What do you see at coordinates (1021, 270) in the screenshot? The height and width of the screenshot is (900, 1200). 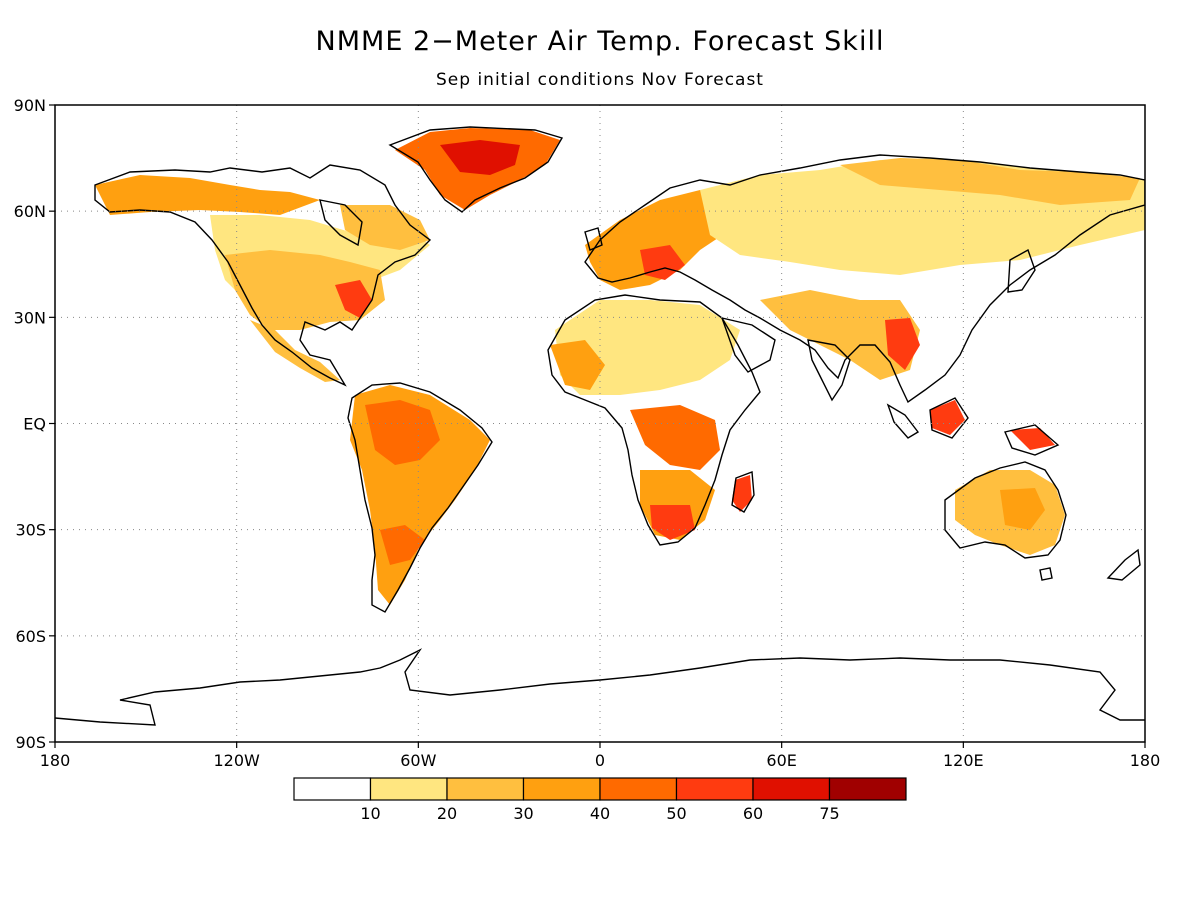 I see `coast-japan` at bounding box center [1021, 270].